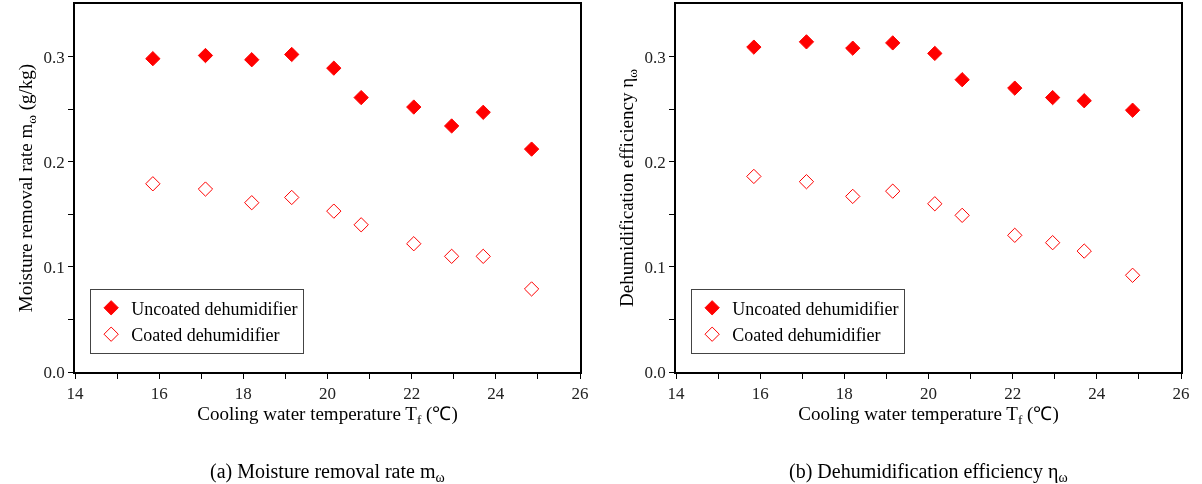 Image resolution: width=1202 pixels, height=484 pixels. I want to click on text: (a) Moisture removal rate m$_{ω}$, so click(327, 472).